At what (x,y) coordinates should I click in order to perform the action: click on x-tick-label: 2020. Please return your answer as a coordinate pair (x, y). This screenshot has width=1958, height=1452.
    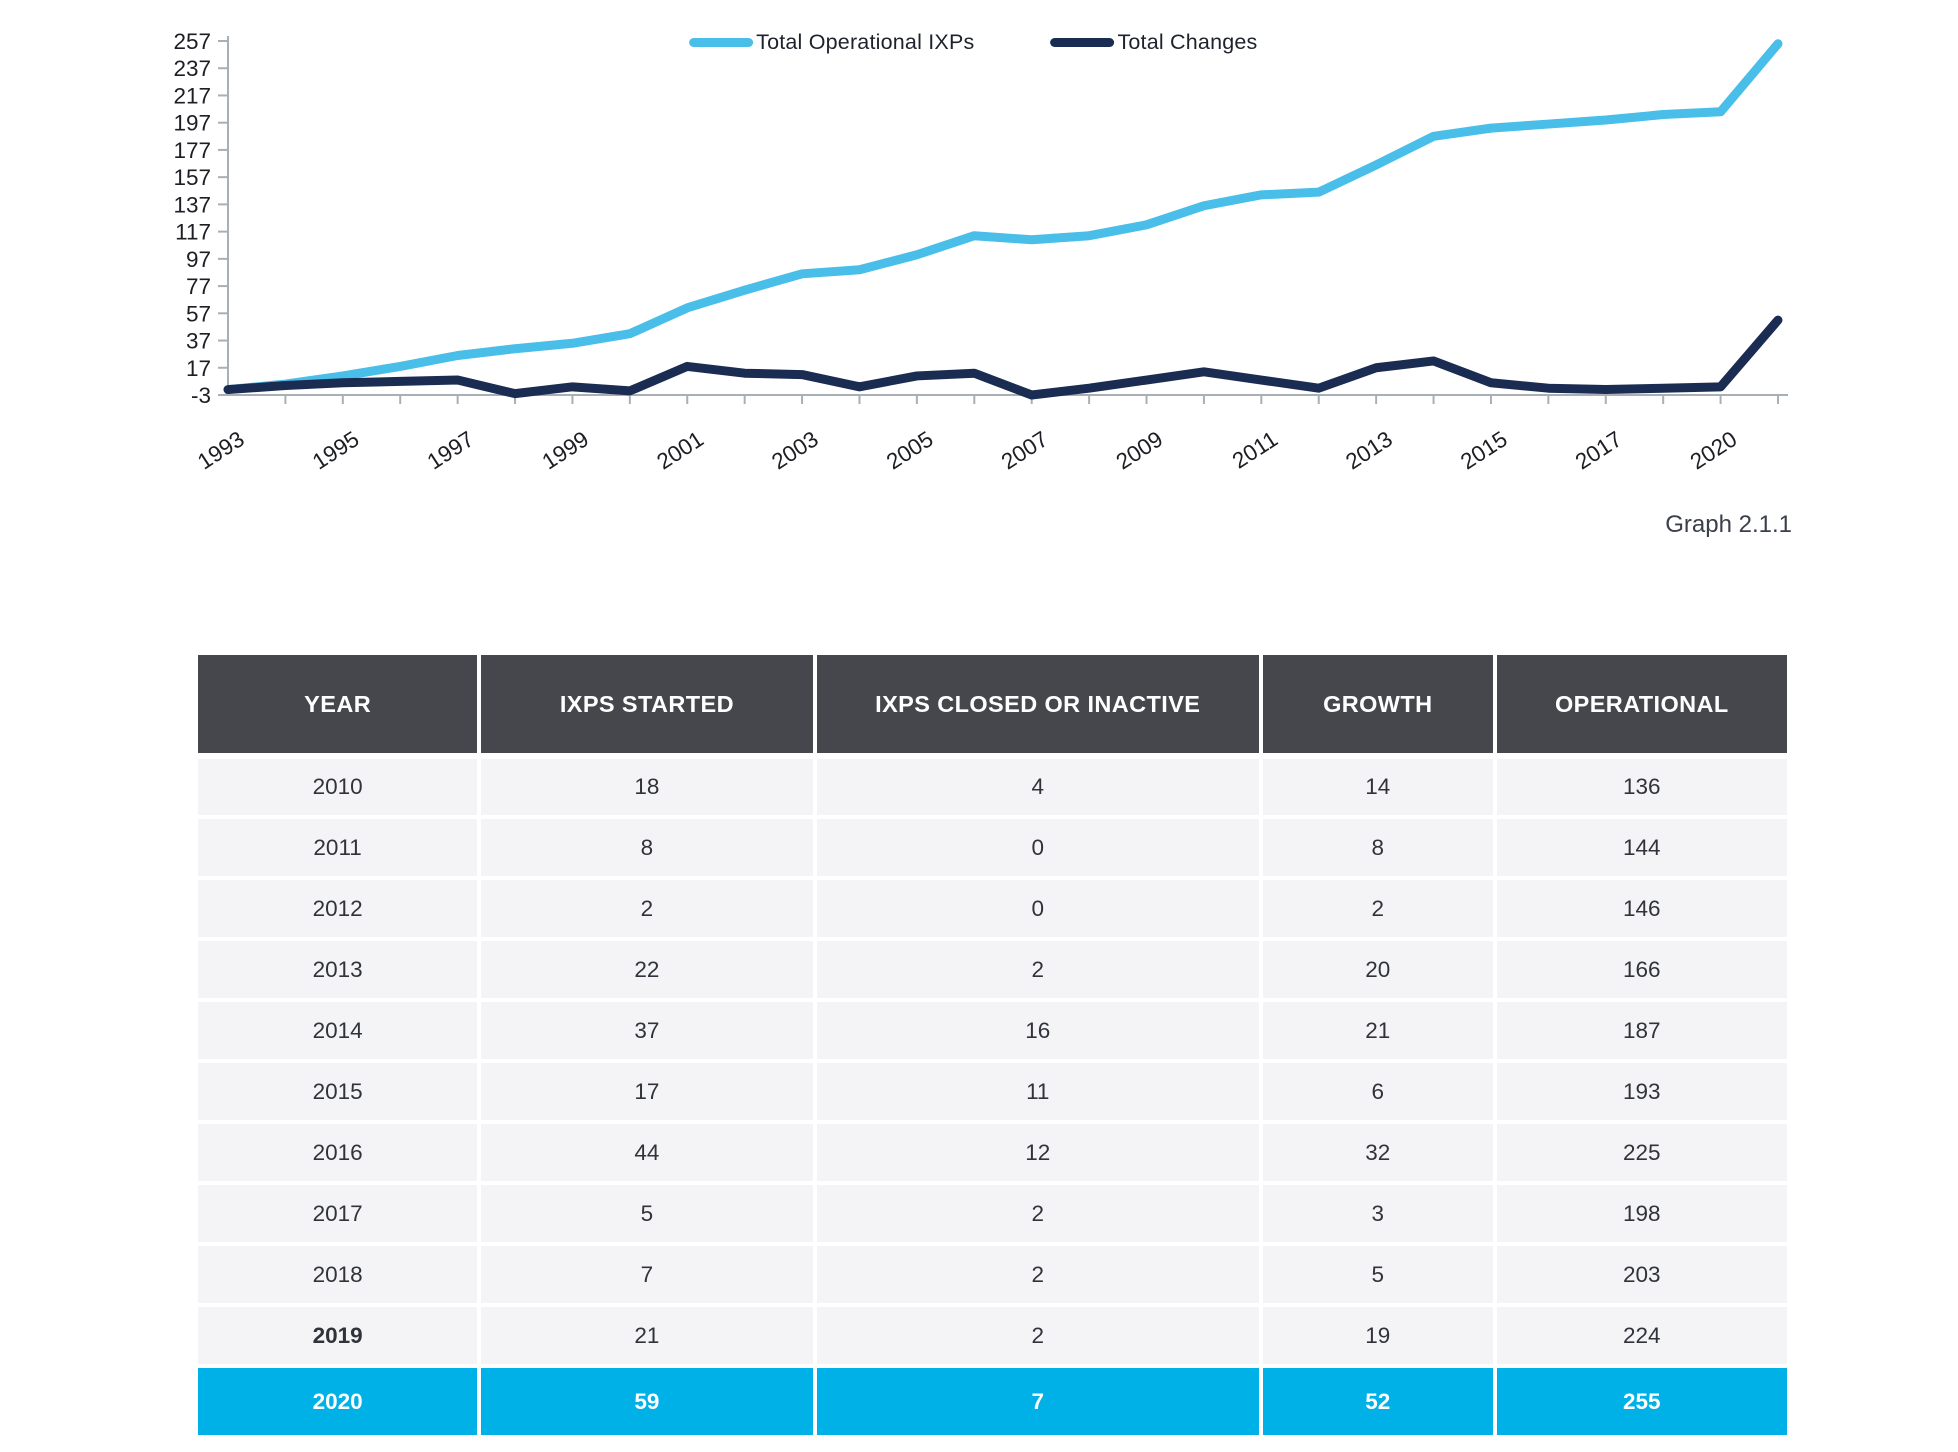
    Looking at the image, I should click on (1714, 450).